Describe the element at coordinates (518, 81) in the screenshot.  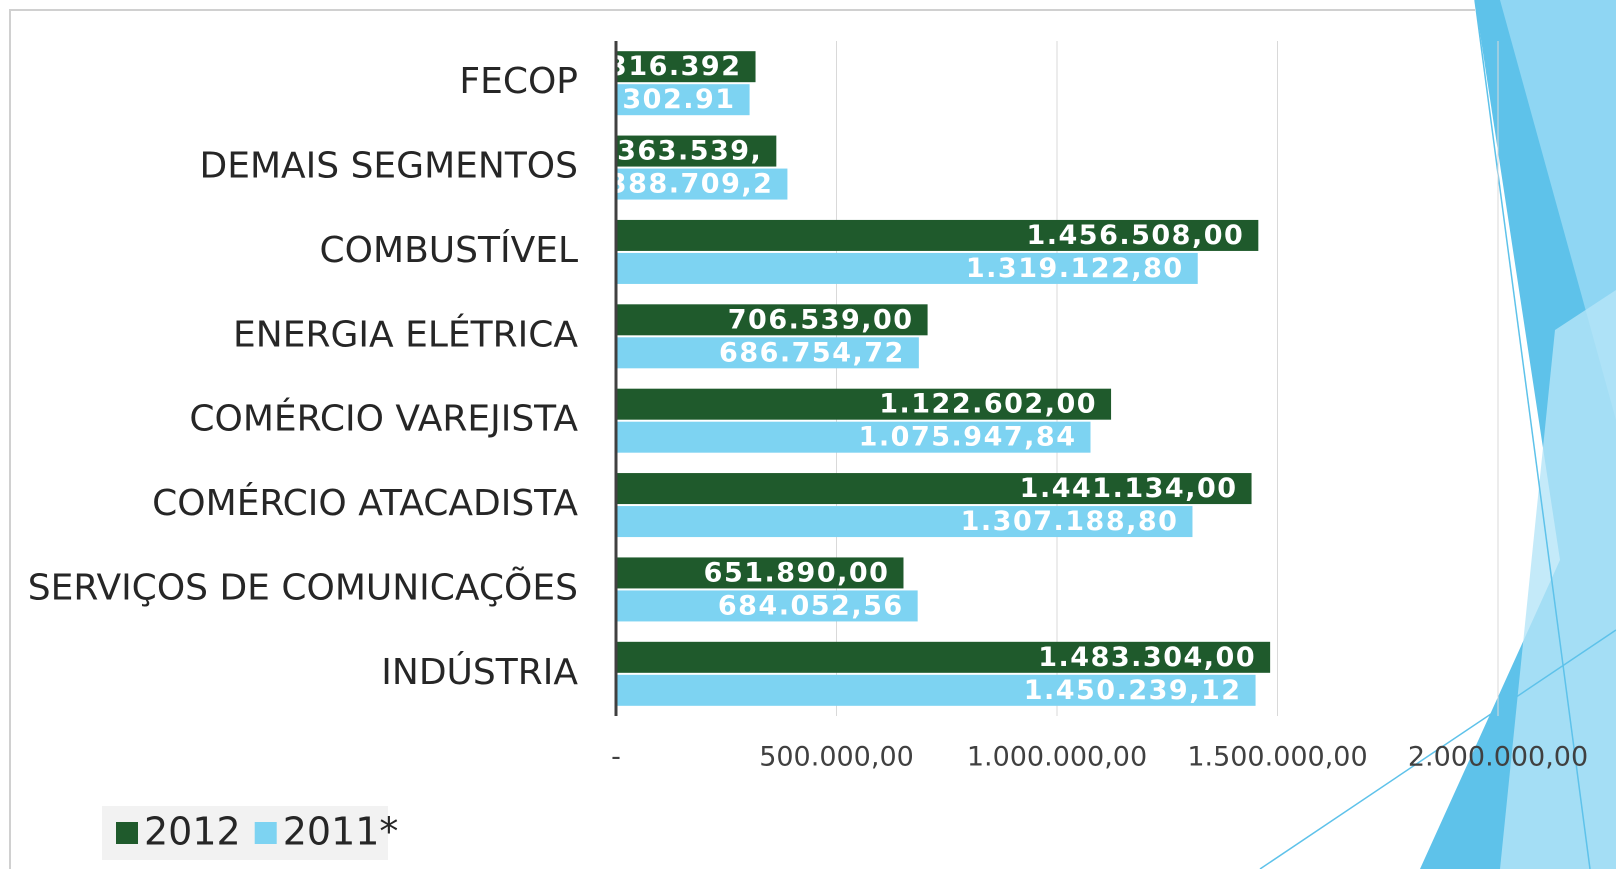
I see `category-label: FECOP` at that location.